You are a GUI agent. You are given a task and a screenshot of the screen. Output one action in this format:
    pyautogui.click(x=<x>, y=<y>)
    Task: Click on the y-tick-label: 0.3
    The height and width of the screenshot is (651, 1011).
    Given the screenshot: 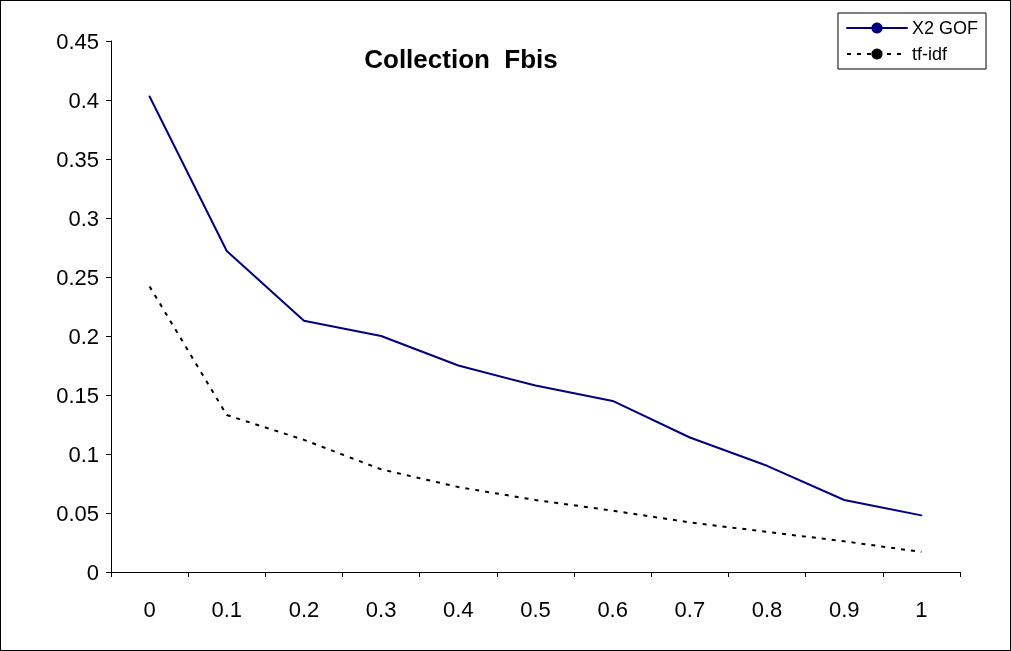 What is the action you would take?
    pyautogui.click(x=83, y=218)
    